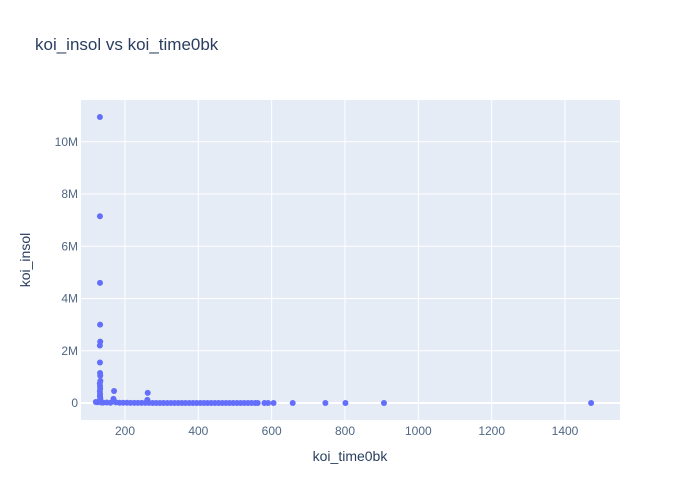  Describe the element at coordinates (418, 431) in the screenshot. I see `x-tick-label: 1000` at that location.